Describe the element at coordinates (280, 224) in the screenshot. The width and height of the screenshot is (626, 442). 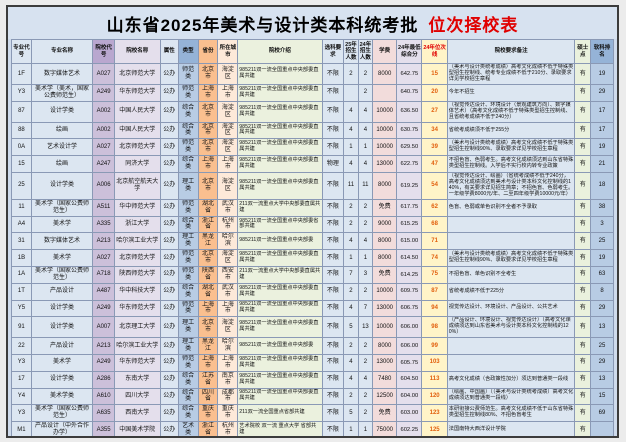
I see `cell-school-intro: 985211双一流全国重点中央部委省部共建` at that location.